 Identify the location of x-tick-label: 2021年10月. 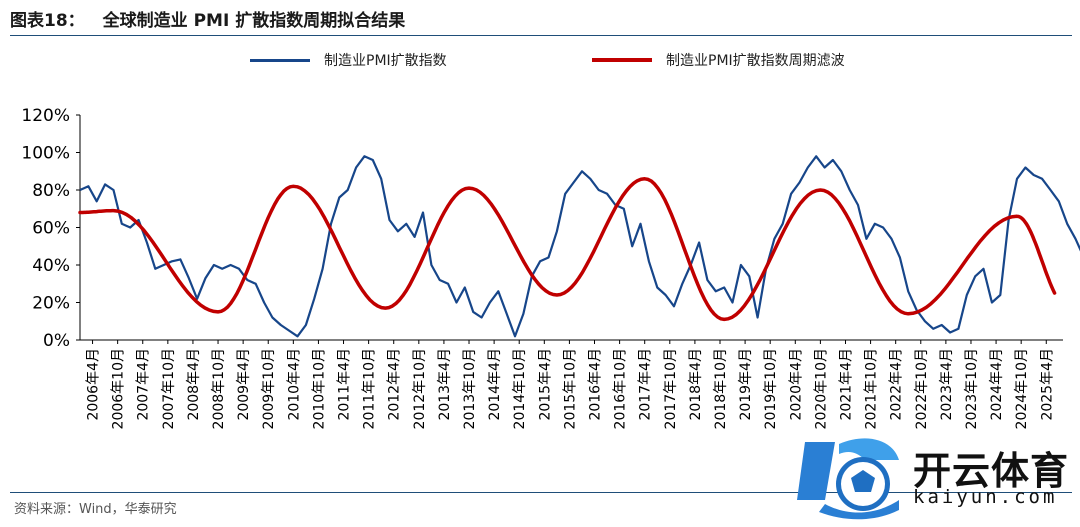
(872, 388).